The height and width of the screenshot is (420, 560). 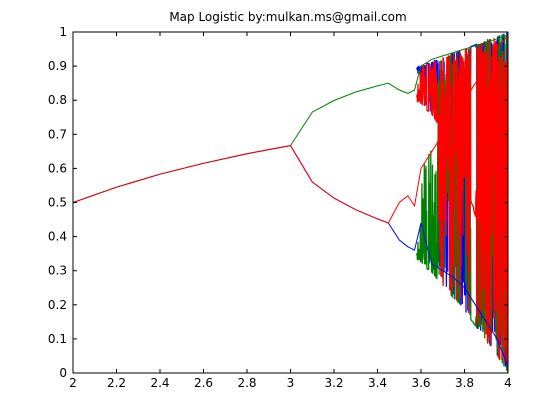 I want to click on x-tick-label: 2.6, so click(x=203, y=383).